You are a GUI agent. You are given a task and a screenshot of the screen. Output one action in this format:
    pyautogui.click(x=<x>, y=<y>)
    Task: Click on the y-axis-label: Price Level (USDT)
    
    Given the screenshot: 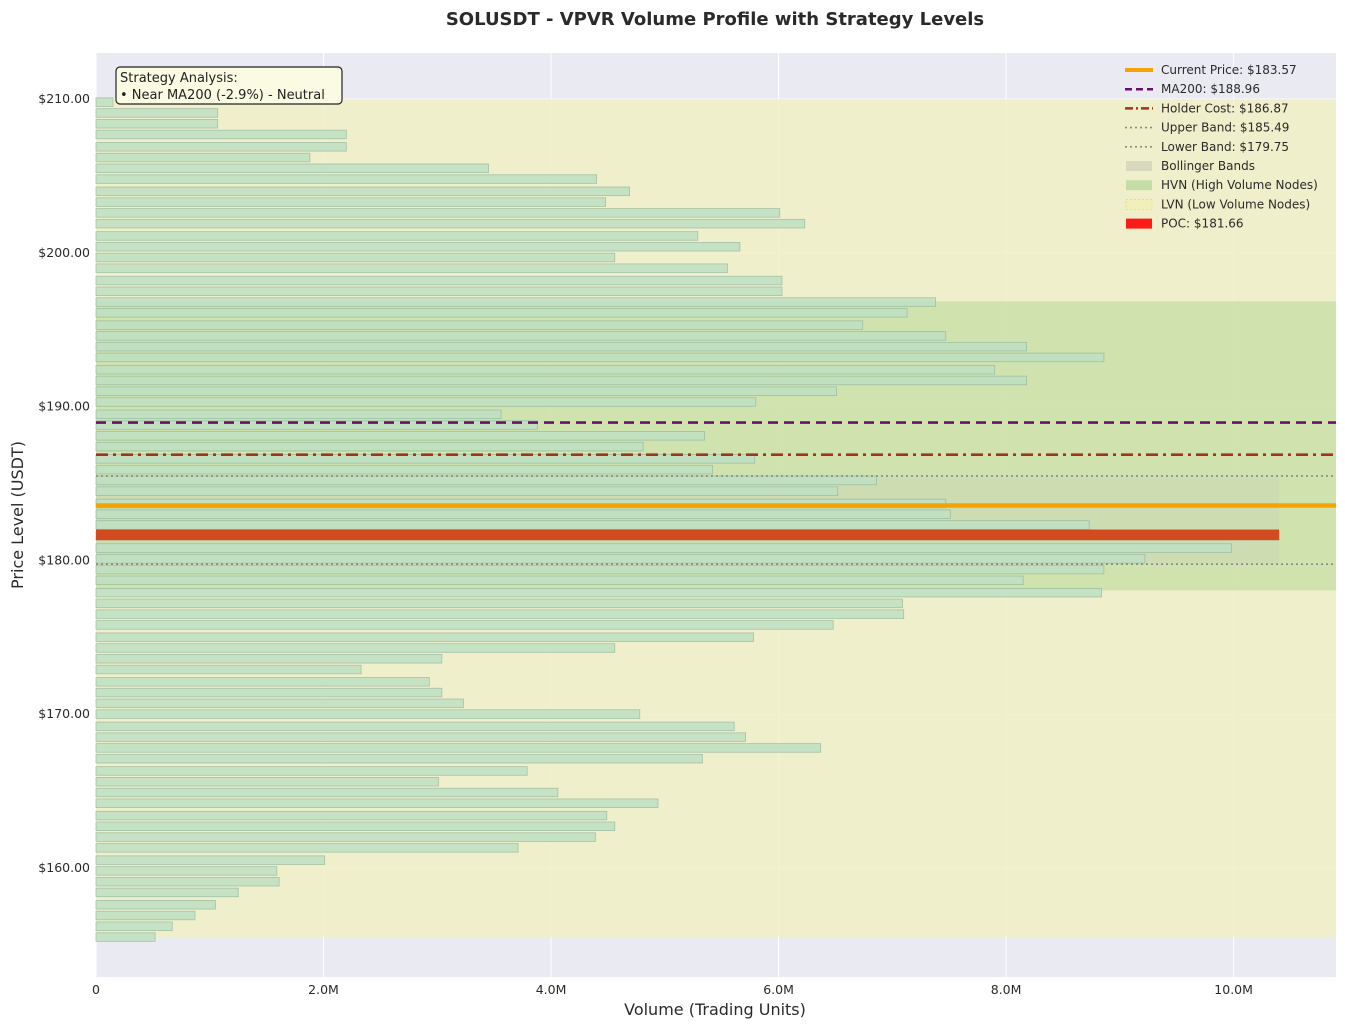 What is the action you would take?
    pyautogui.click(x=17, y=515)
    